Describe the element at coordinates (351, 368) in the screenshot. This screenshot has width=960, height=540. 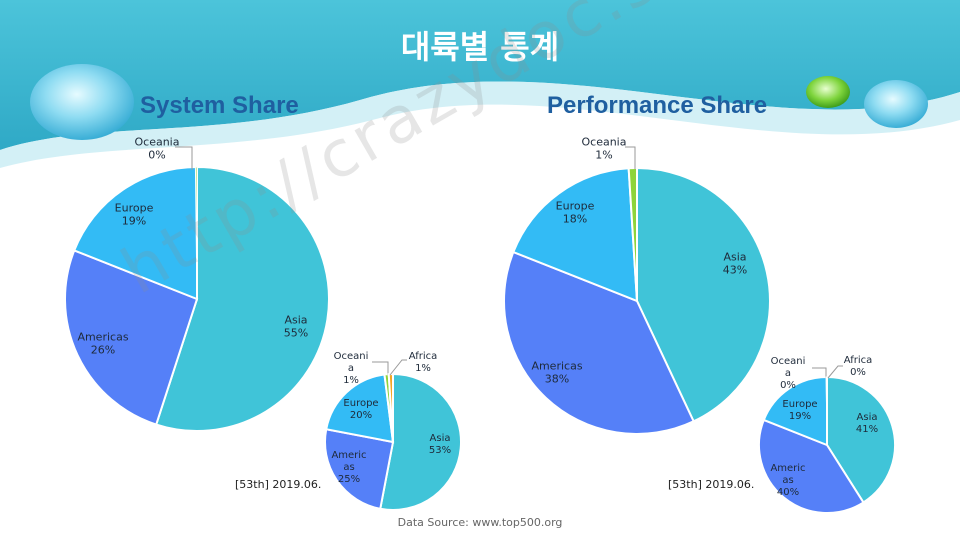
I see `pie-2-label-oceania: Oceani a 1%` at that location.